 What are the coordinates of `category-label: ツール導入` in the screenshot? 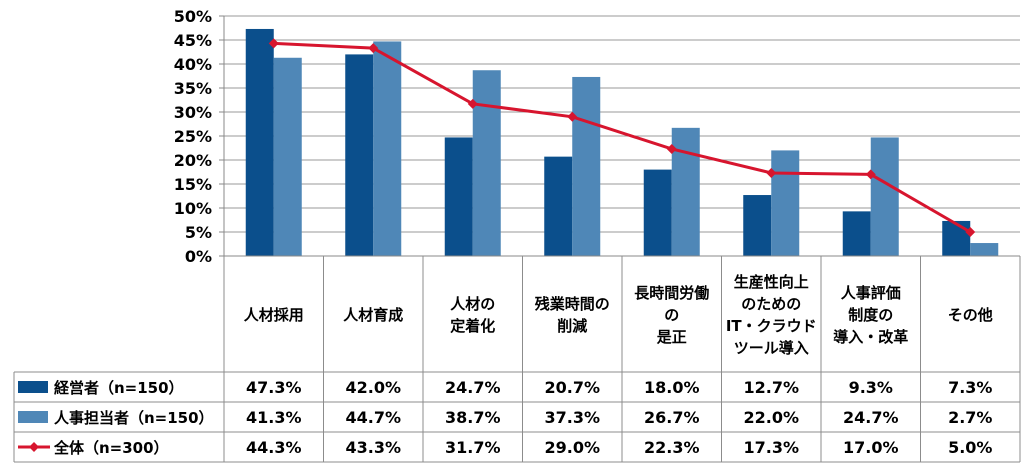 It's located at (771, 348).